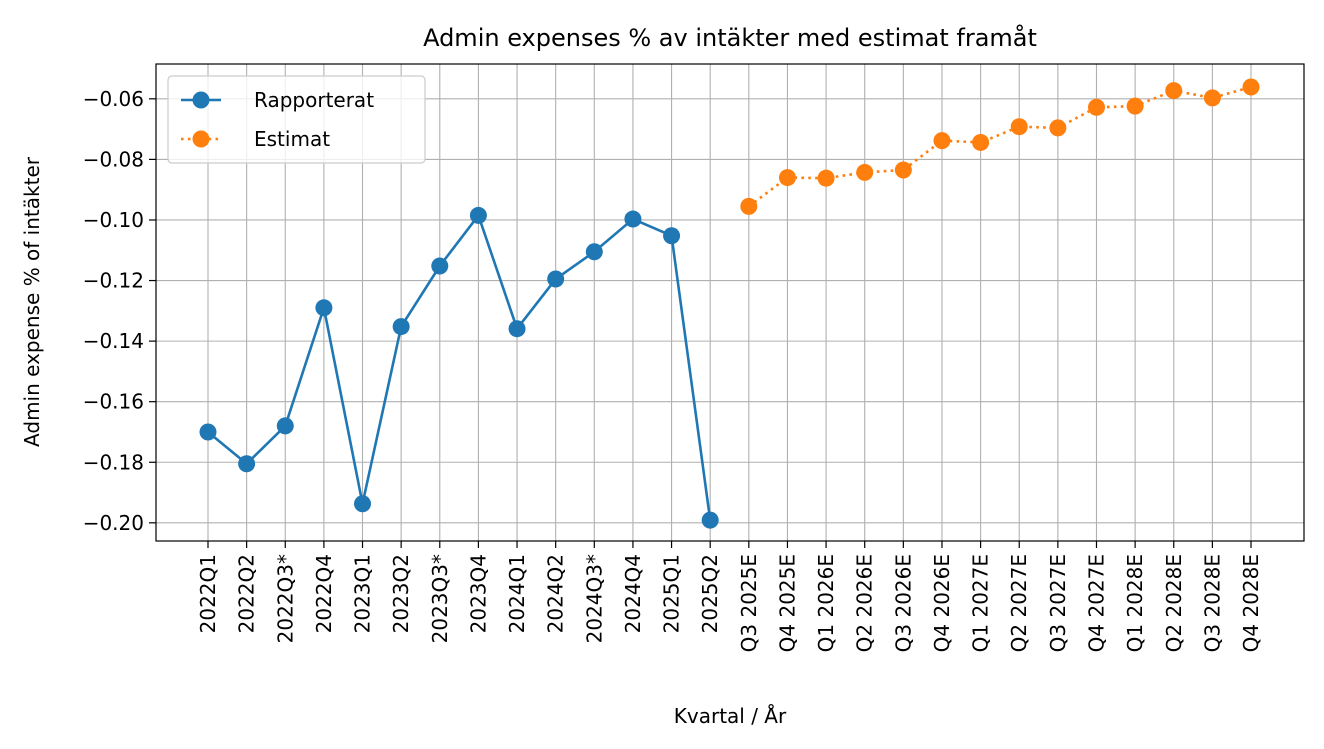 Image resolution: width=1324 pixels, height=749 pixels. Describe the element at coordinates (517, 329) in the screenshot. I see `data-point-rapporterat-2024q1` at that location.